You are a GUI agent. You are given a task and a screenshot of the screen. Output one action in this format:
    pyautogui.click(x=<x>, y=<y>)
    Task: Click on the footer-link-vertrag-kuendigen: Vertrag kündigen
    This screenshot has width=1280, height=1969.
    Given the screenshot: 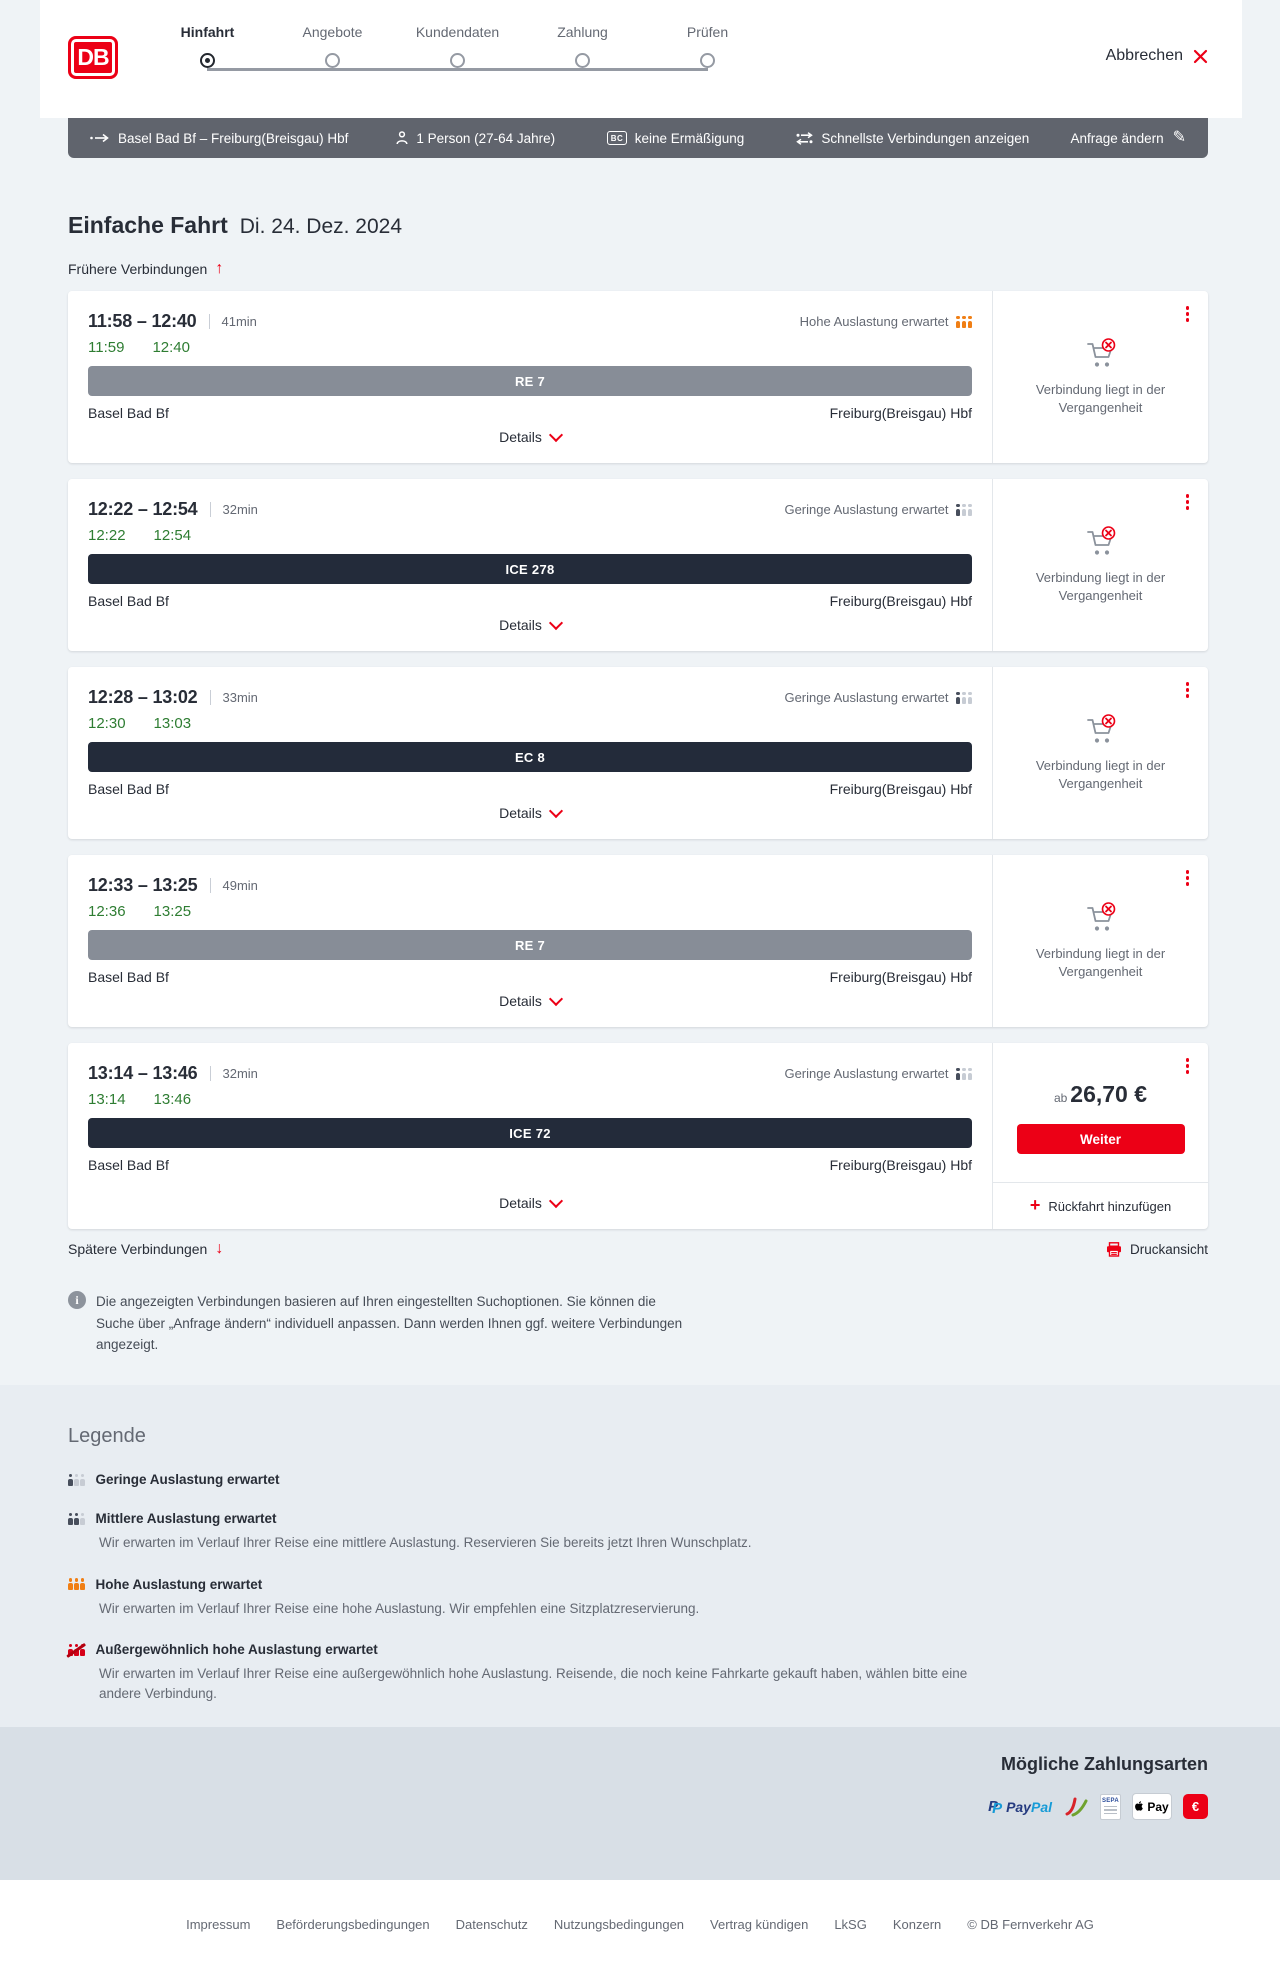 What is the action you would take?
    pyautogui.click(x=759, y=1924)
    